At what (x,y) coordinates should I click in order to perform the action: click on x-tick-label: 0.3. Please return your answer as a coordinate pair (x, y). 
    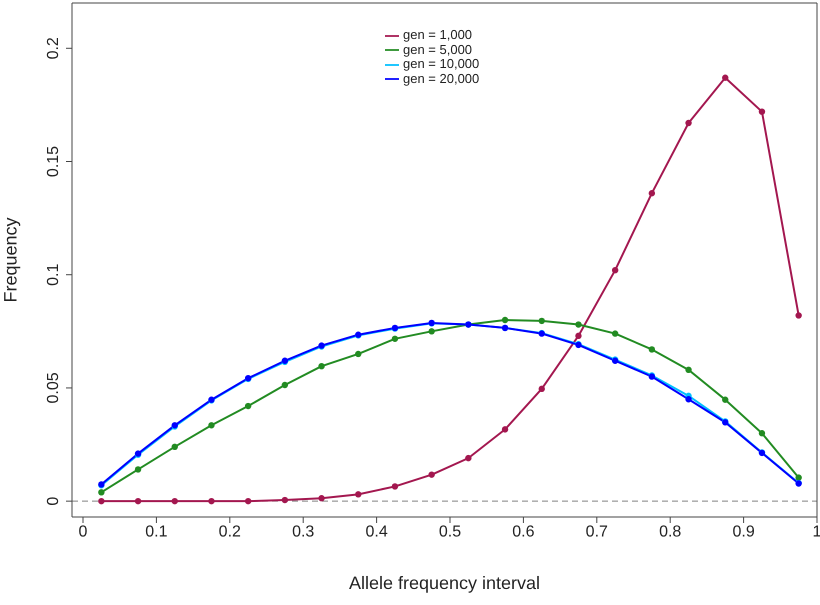
    Looking at the image, I should click on (303, 531).